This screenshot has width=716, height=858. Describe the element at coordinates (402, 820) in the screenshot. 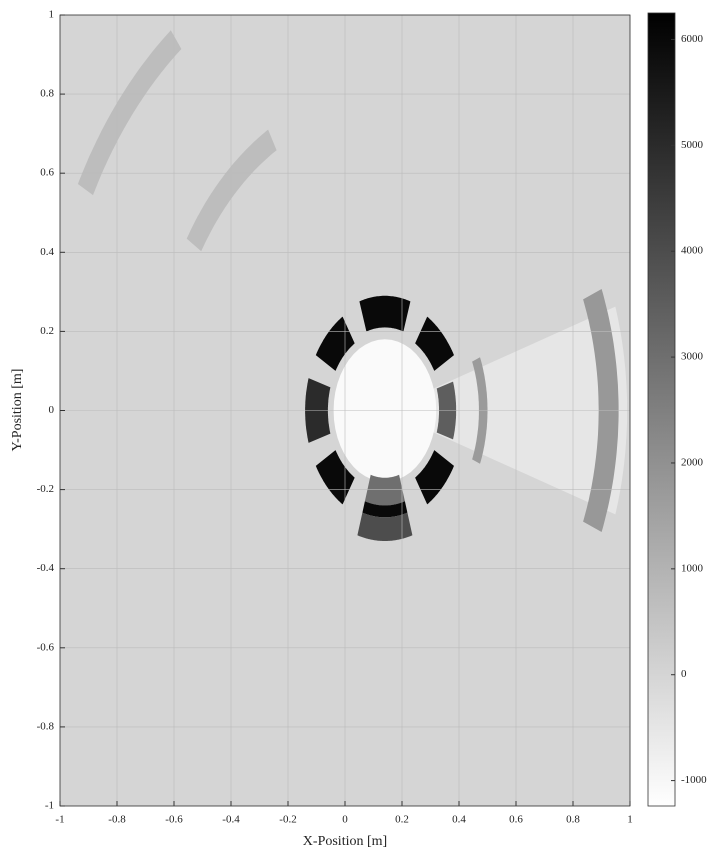

I see `x-tick-label: 0.2` at that location.